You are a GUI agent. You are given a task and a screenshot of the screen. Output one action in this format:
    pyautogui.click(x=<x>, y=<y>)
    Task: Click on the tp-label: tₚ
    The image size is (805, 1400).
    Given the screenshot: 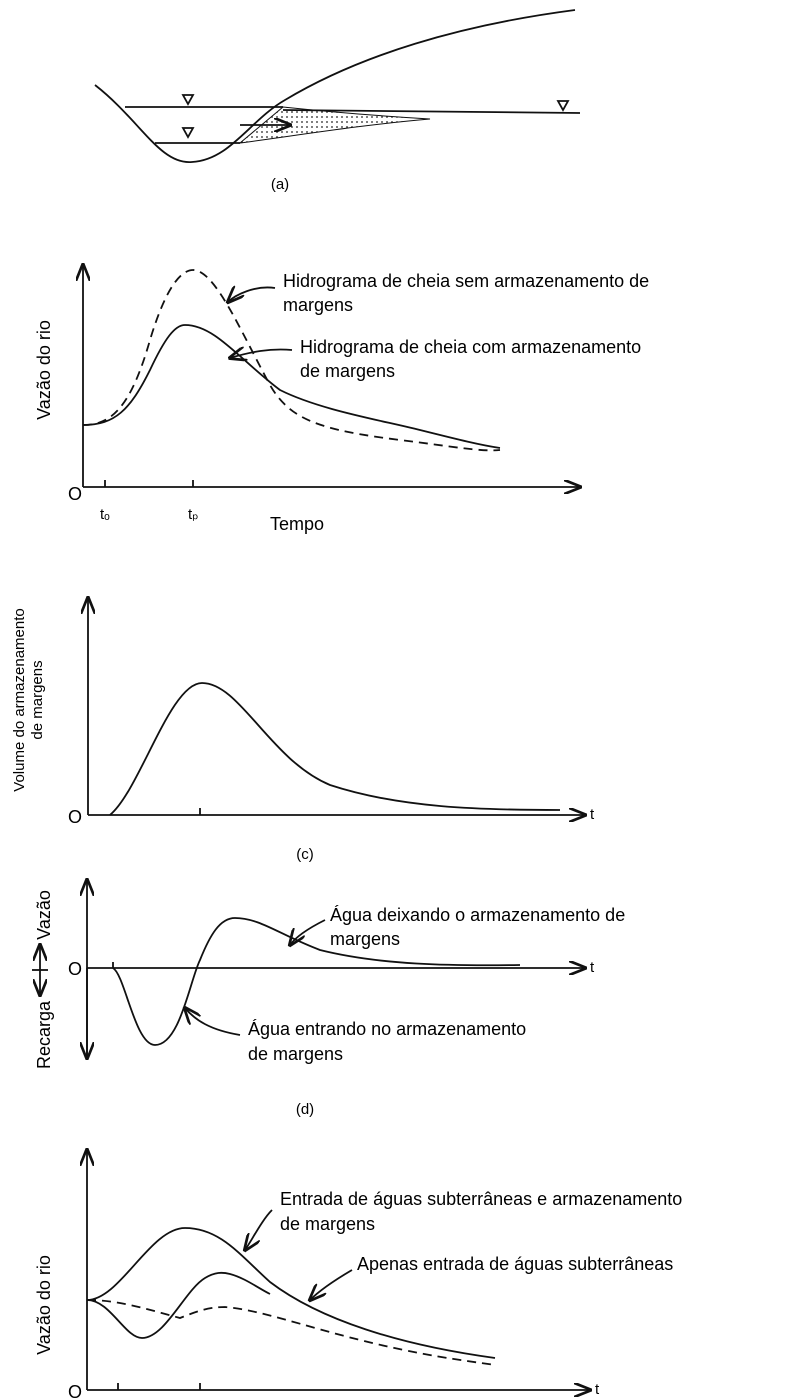 What is the action you would take?
    pyautogui.click(x=193, y=514)
    